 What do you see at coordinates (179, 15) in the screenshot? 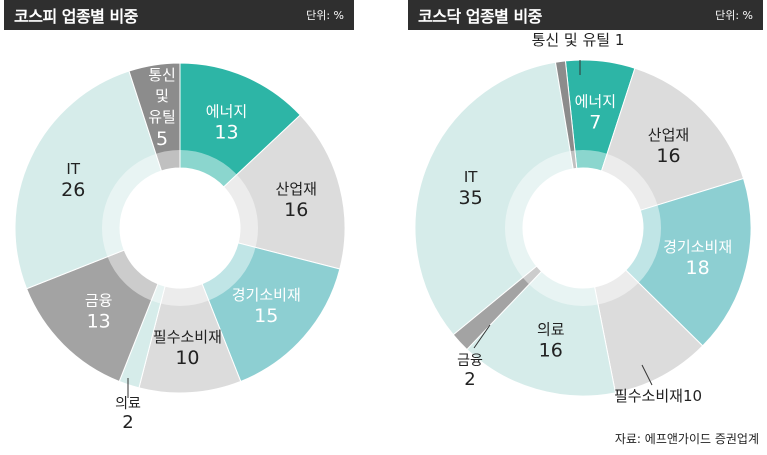
I see `kospi-chart-header: 코스피 업종별 비중 단위: %` at bounding box center [179, 15].